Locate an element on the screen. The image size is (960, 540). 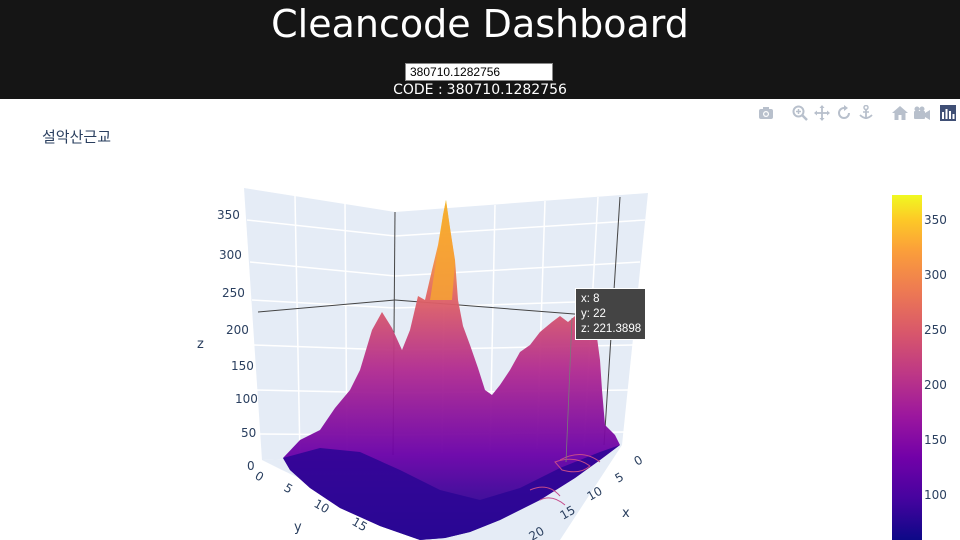
z-tick-label: 300 is located at coordinates (230, 255).